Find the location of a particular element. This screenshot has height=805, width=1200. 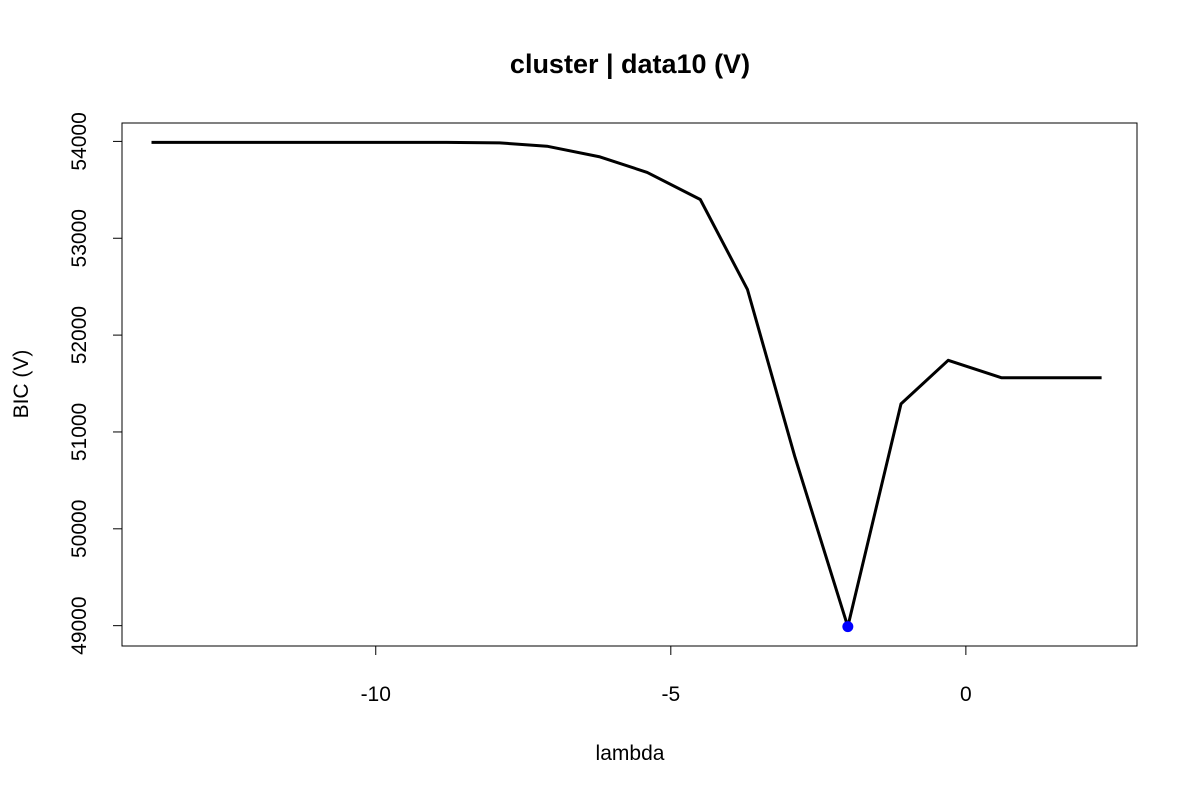

y-tick-label: 49000 is located at coordinates (79, 625).